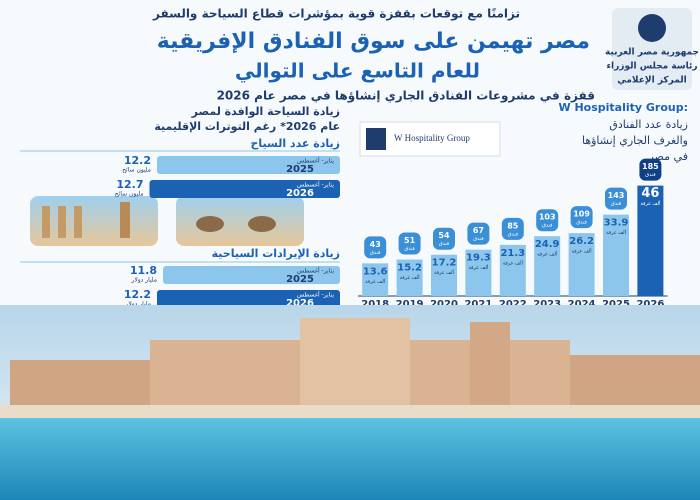 Image resolution: width=700 pixels, height=500 pixels. What do you see at coordinates (295, 143) in the screenshot?
I see `arrivals-title: زيادة عدد السياح` at bounding box center [295, 143].